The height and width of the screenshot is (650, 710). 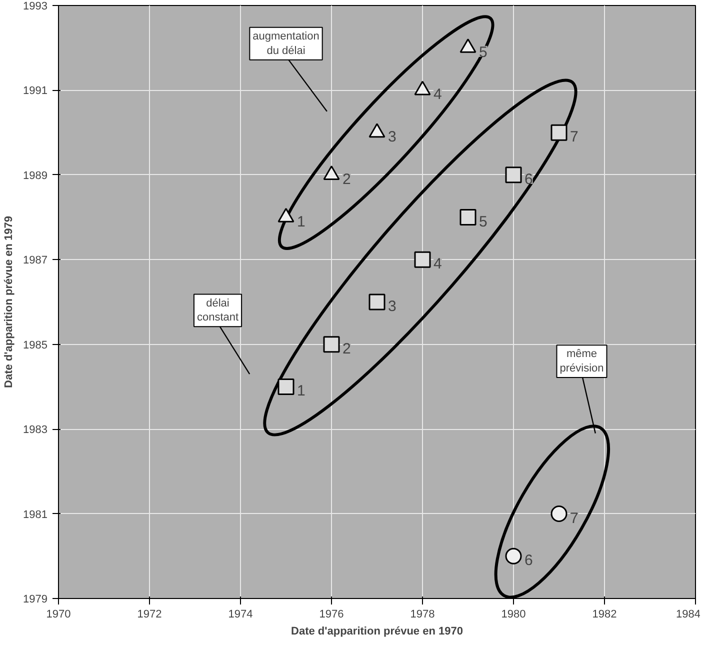 I want to click on y-tick-label: 1993, so click(x=35, y=6).